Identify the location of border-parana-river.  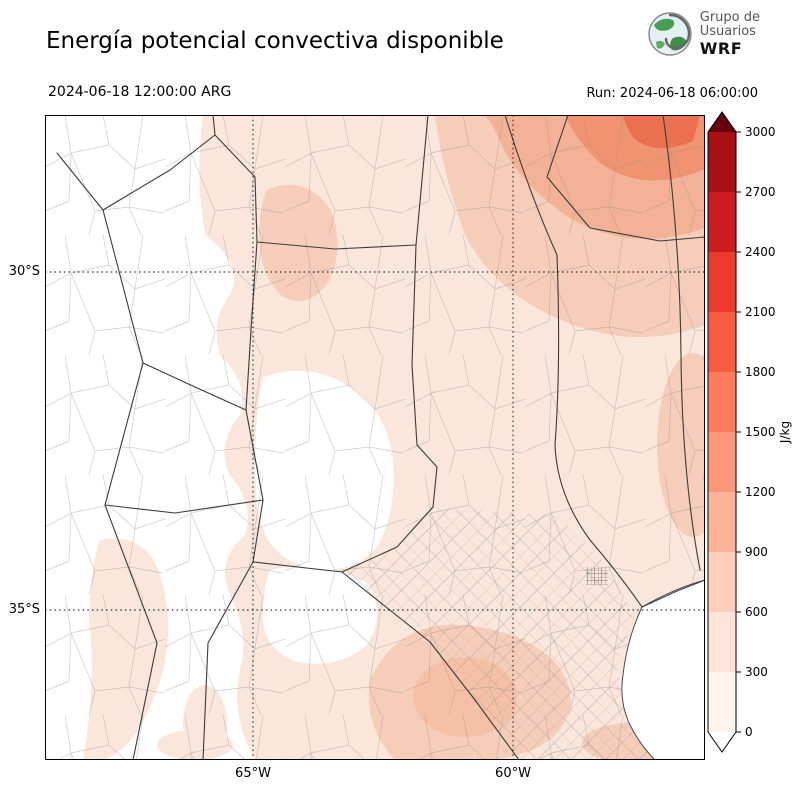
(573, 361).